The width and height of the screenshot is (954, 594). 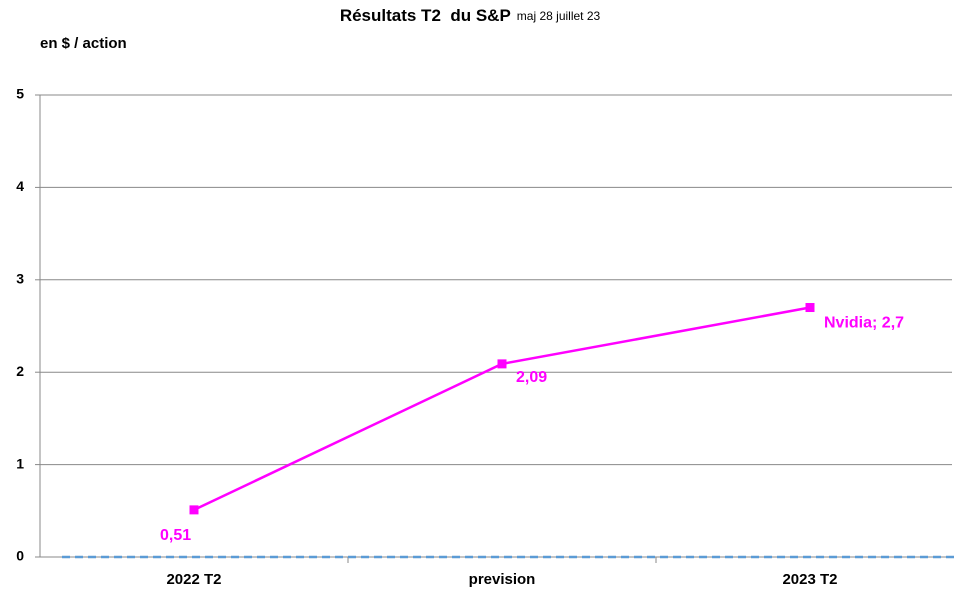 What do you see at coordinates (20, 371) in the screenshot?
I see `y-tick-label: 2` at bounding box center [20, 371].